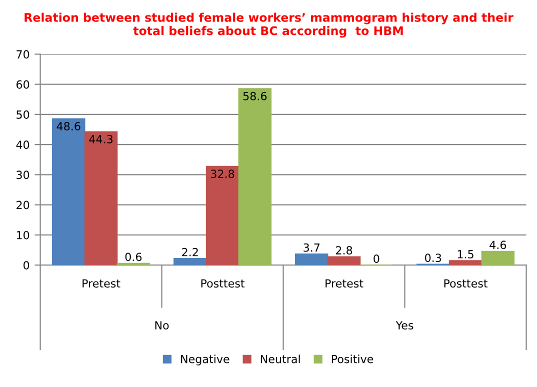 The image size is (537, 387). I want to click on legend-label: Positive, so click(353, 359).